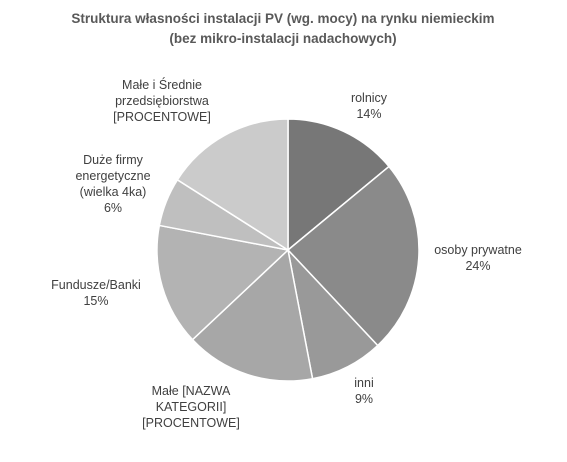 This screenshot has width=567, height=462. What do you see at coordinates (113, 192) in the screenshot?
I see `slice-label-line: (wielka 4ka)` at bounding box center [113, 192].